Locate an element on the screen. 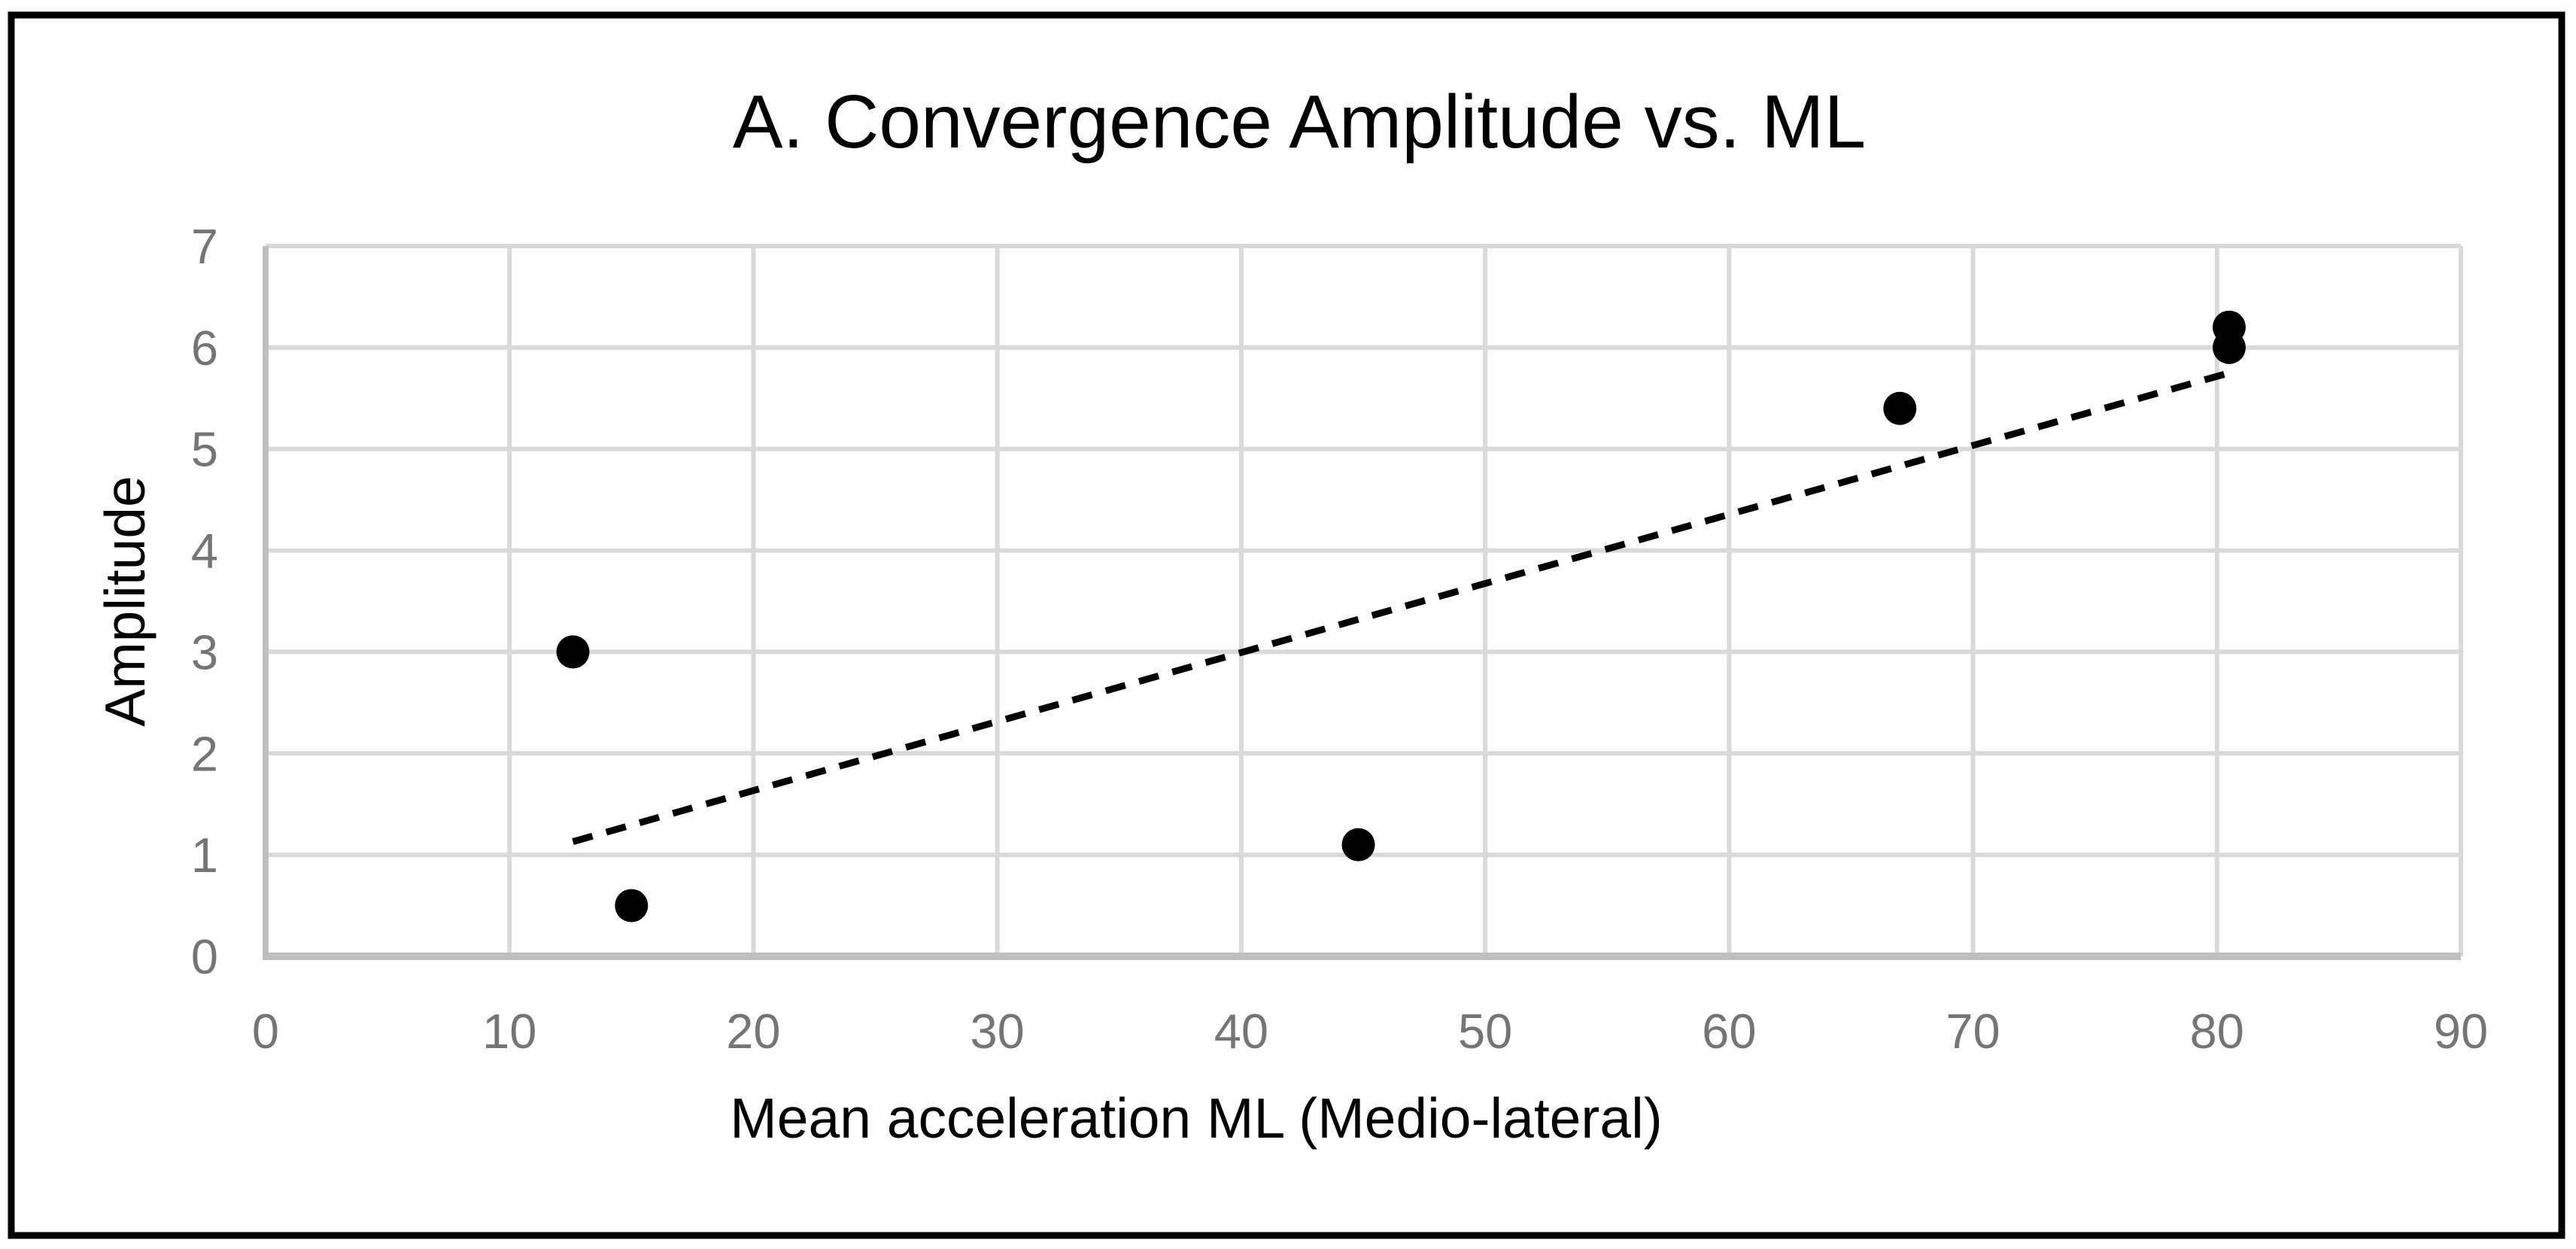 This screenshot has width=2576, height=1249. x-axis-title: Mean acceleration ML (Medio-lateral) is located at coordinates (1196, 1118).